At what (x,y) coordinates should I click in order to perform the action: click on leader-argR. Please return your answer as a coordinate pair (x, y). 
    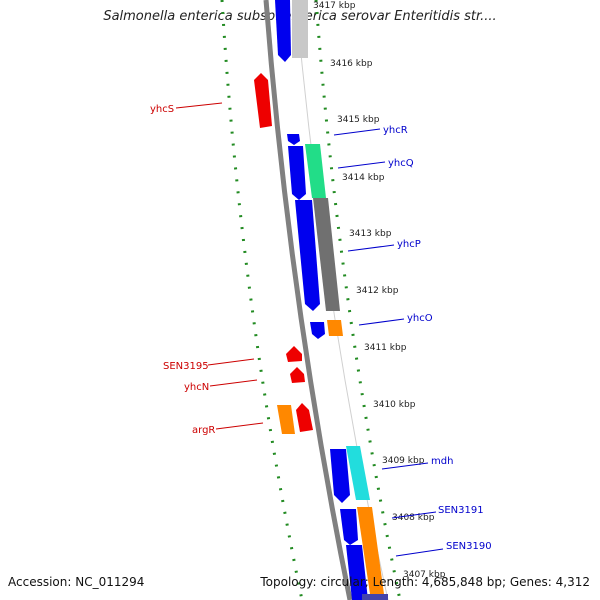
    Looking at the image, I should click on (239, 426).